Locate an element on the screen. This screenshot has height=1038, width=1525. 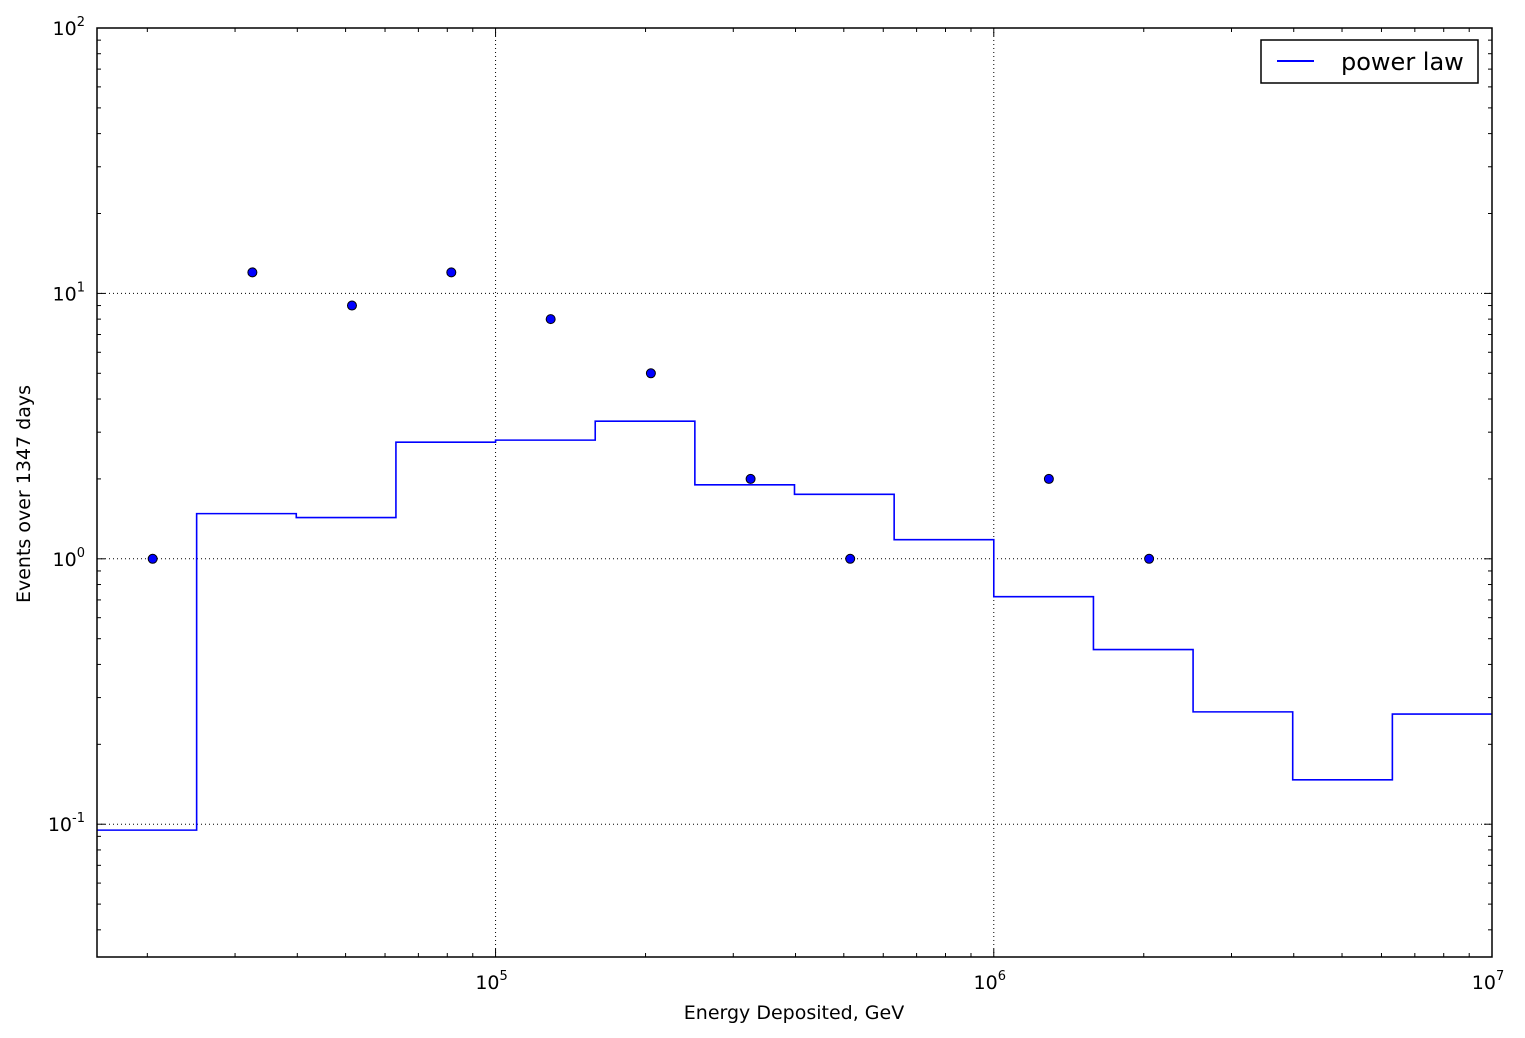
x-tick-label: 10⁷ is located at coordinates (1488, 981).